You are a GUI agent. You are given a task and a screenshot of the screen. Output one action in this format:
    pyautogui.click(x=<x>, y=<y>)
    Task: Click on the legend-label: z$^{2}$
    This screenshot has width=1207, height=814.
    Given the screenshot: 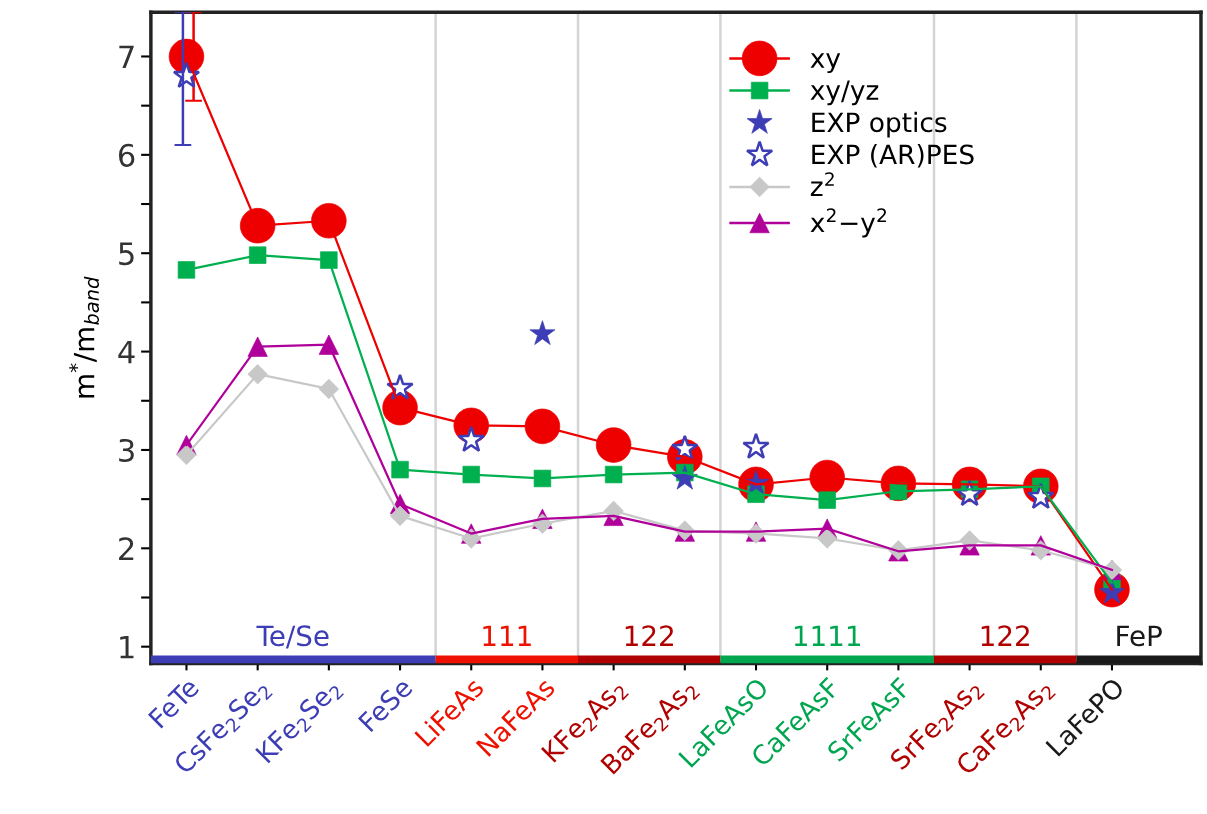 What is the action you would take?
    pyautogui.click(x=822, y=184)
    